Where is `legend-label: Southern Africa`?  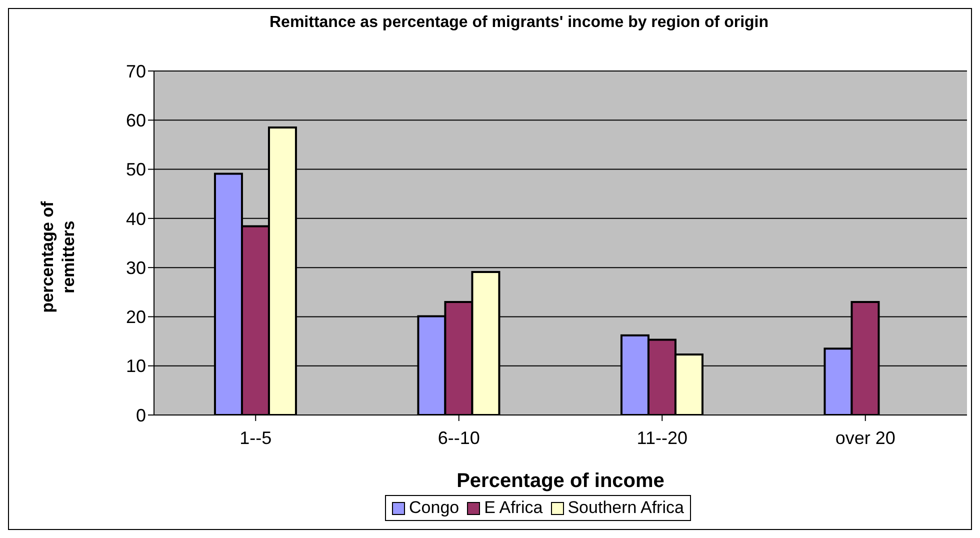 legend-label: Southern Africa is located at coordinates (625, 508).